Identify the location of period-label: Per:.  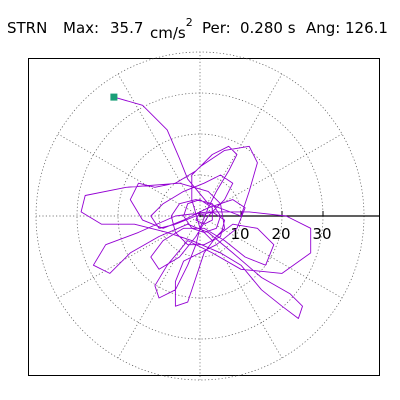
(216, 28).